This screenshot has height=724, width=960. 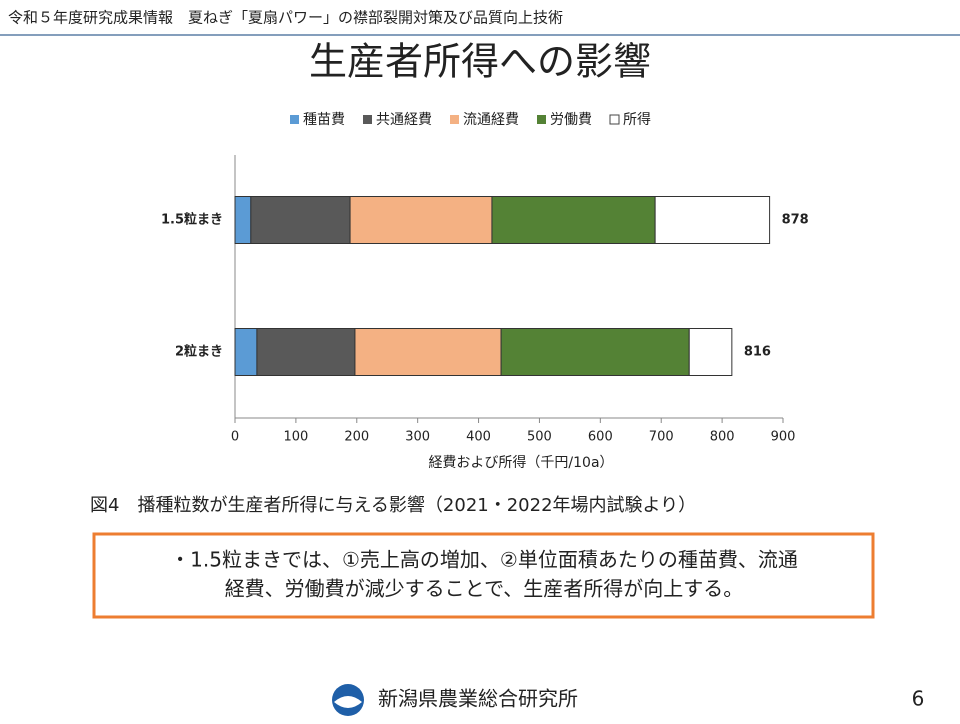 I want to click on x-tick-label: 0, so click(x=235, y=437).